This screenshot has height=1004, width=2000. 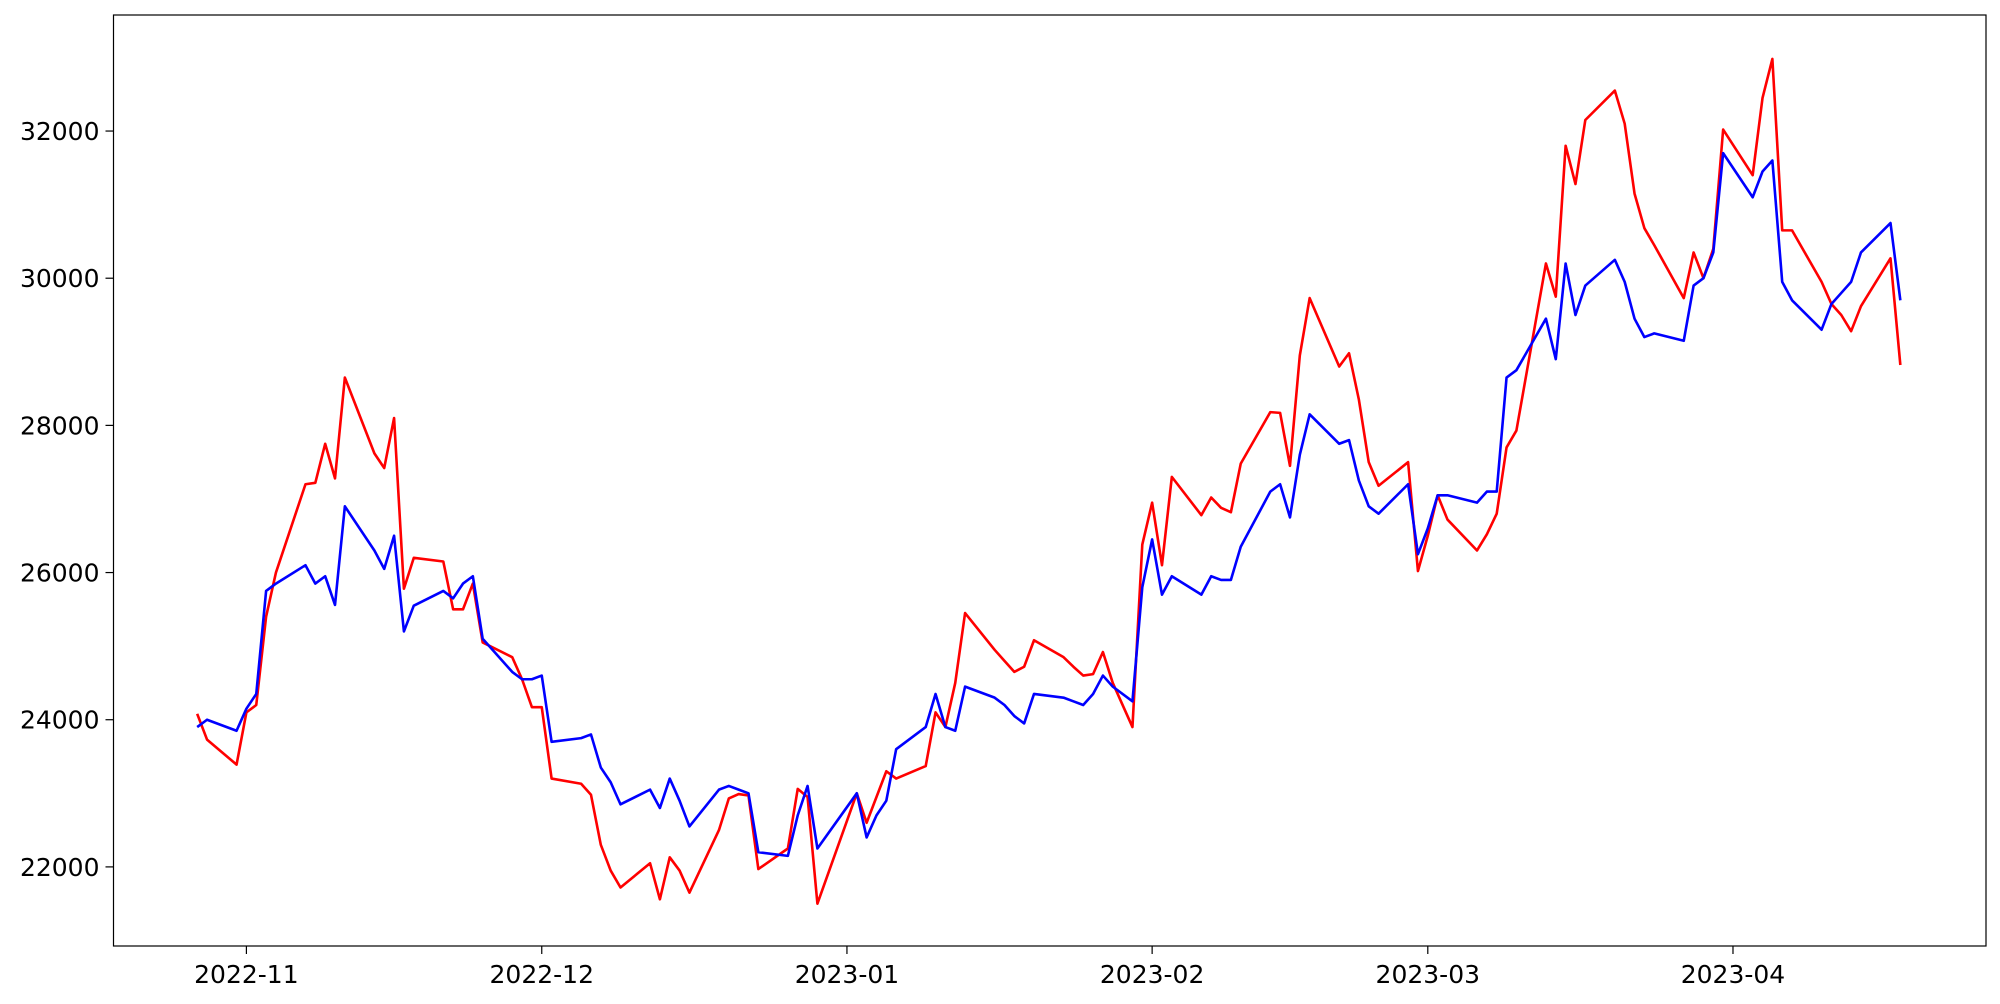 What do you see at coordinates (1428, 974) in the screenshot?
I see `x-tick-label: 2023-03` at bounding box center [1428, 974].